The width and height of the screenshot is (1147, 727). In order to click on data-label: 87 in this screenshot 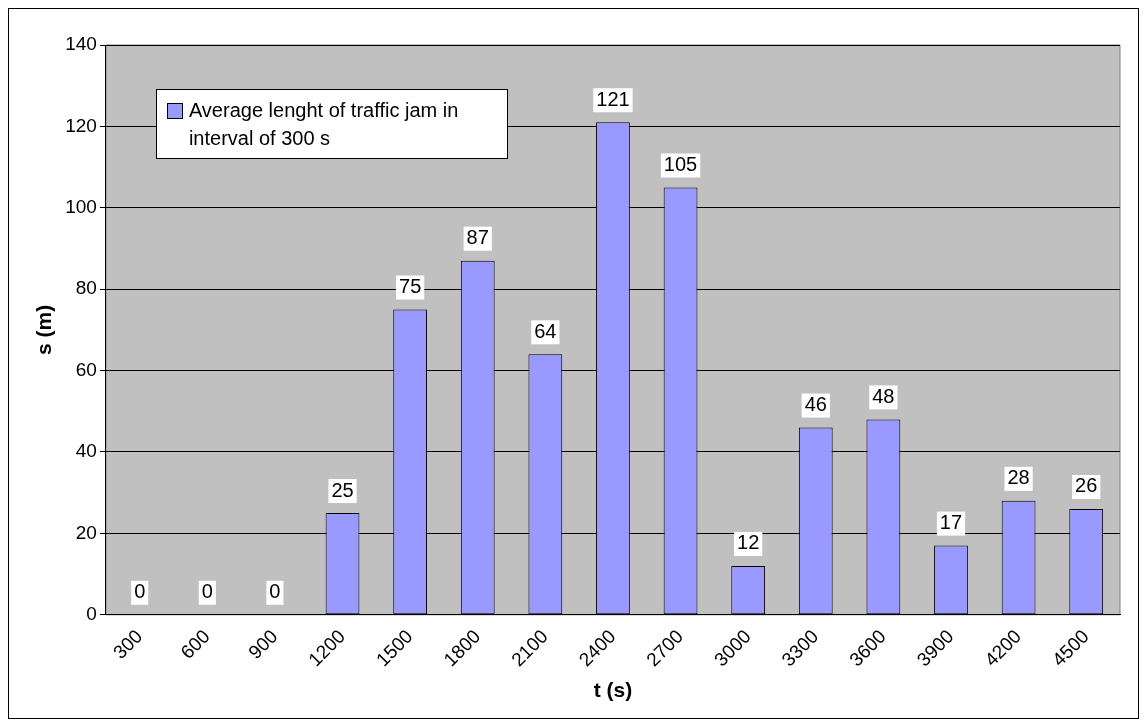, I will do `click(477, 237)`.